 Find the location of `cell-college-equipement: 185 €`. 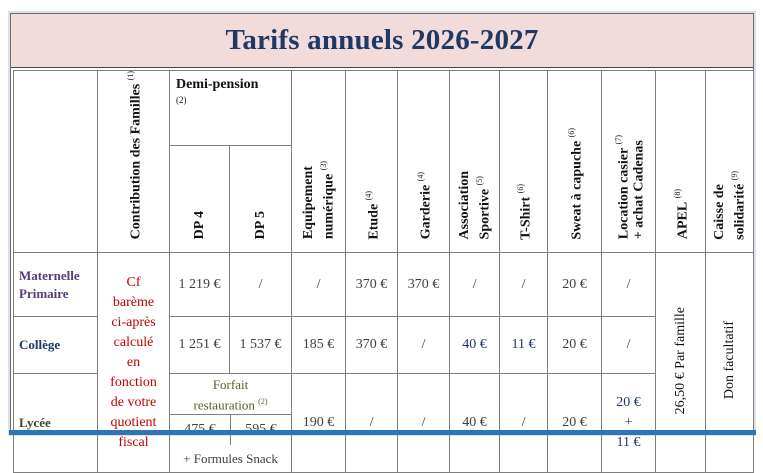

cell-college-equipement: 185 € is located at coordinates (319, 345).